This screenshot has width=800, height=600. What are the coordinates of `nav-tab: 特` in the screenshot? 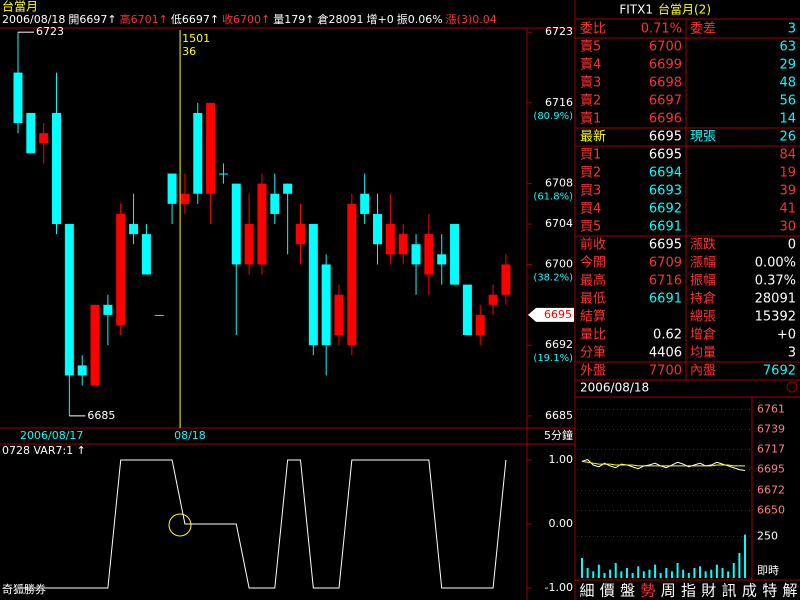 It's located at (769, 591).